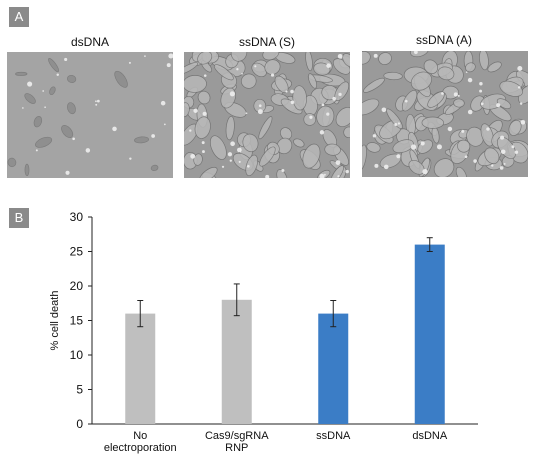  Describe the element at coordinates (140, 436) in the screenshot. I see `x-tick-label: No` at that location.